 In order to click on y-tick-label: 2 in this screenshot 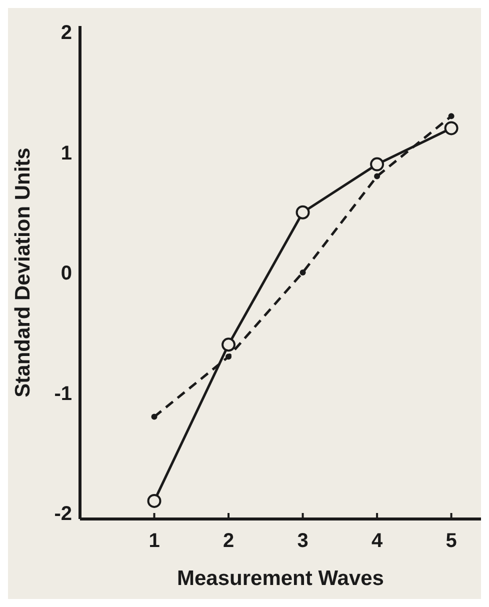, I will do `click(66, 33)`.